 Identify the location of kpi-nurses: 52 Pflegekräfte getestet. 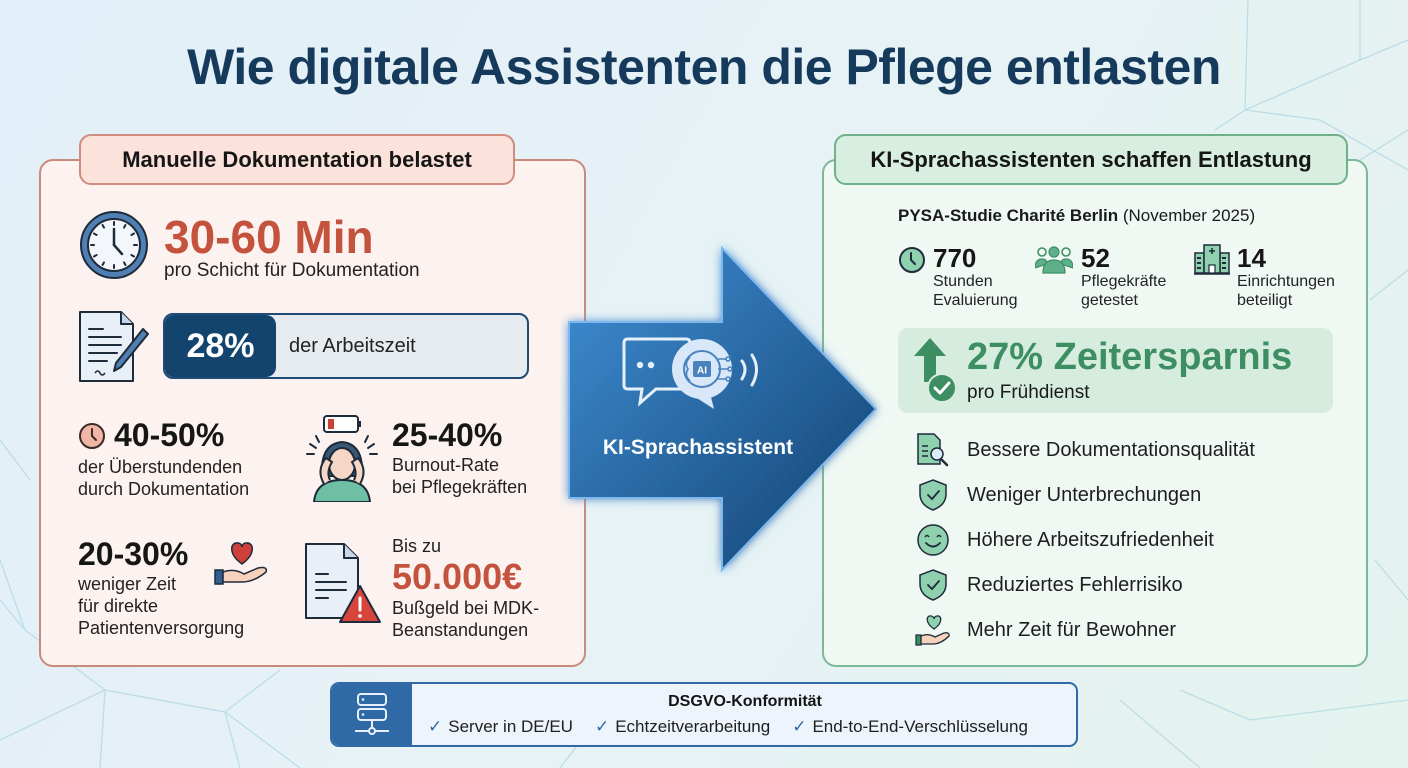
(1123, 277).